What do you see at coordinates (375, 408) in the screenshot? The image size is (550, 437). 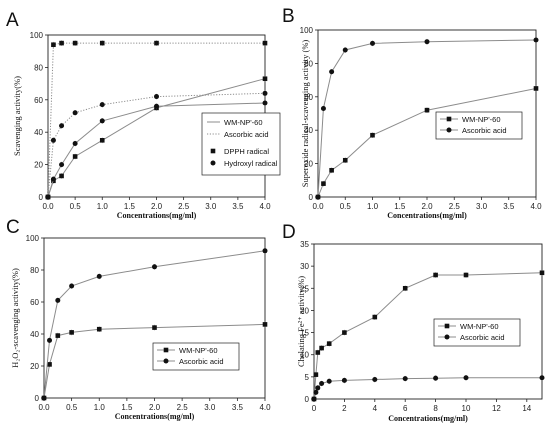 I see `x-tick-label: 4` at bounding box center [375, 408].